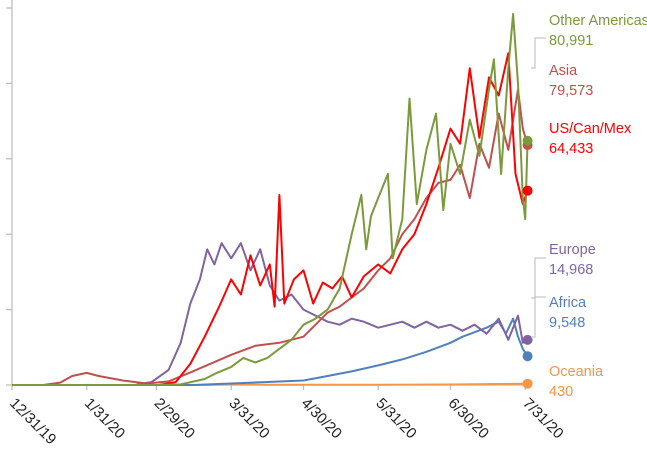 The height and width of the screenshot is (461, 647). Describe the element at coordinates (567, 323) in the screenshot. I see `series-value-africa: 9,548` at that location.